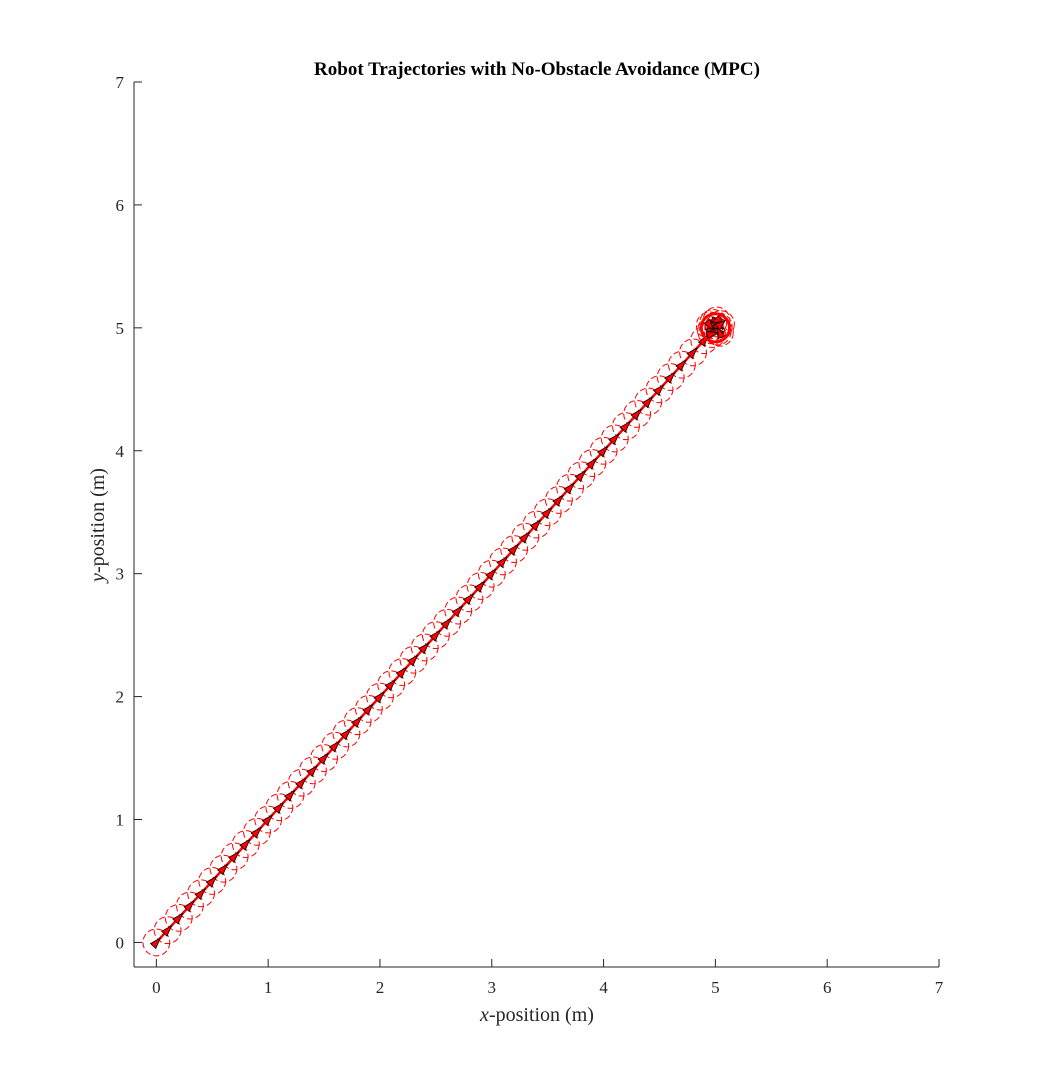 The width and height of the screenshot is (1038, 1088). I want to click on y-tick-label: 3, so click(120, 574).